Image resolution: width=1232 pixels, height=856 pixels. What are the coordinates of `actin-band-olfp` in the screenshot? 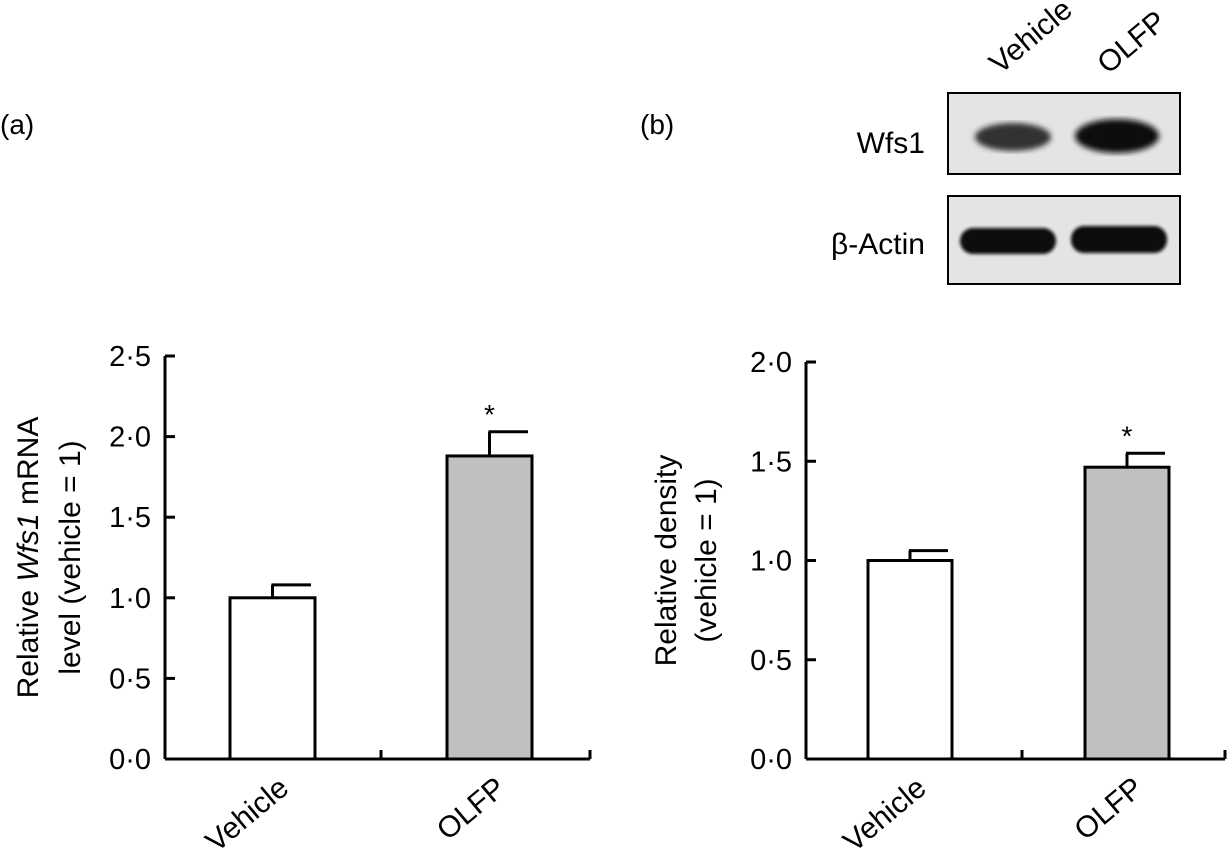 It's located at (1119, 239).